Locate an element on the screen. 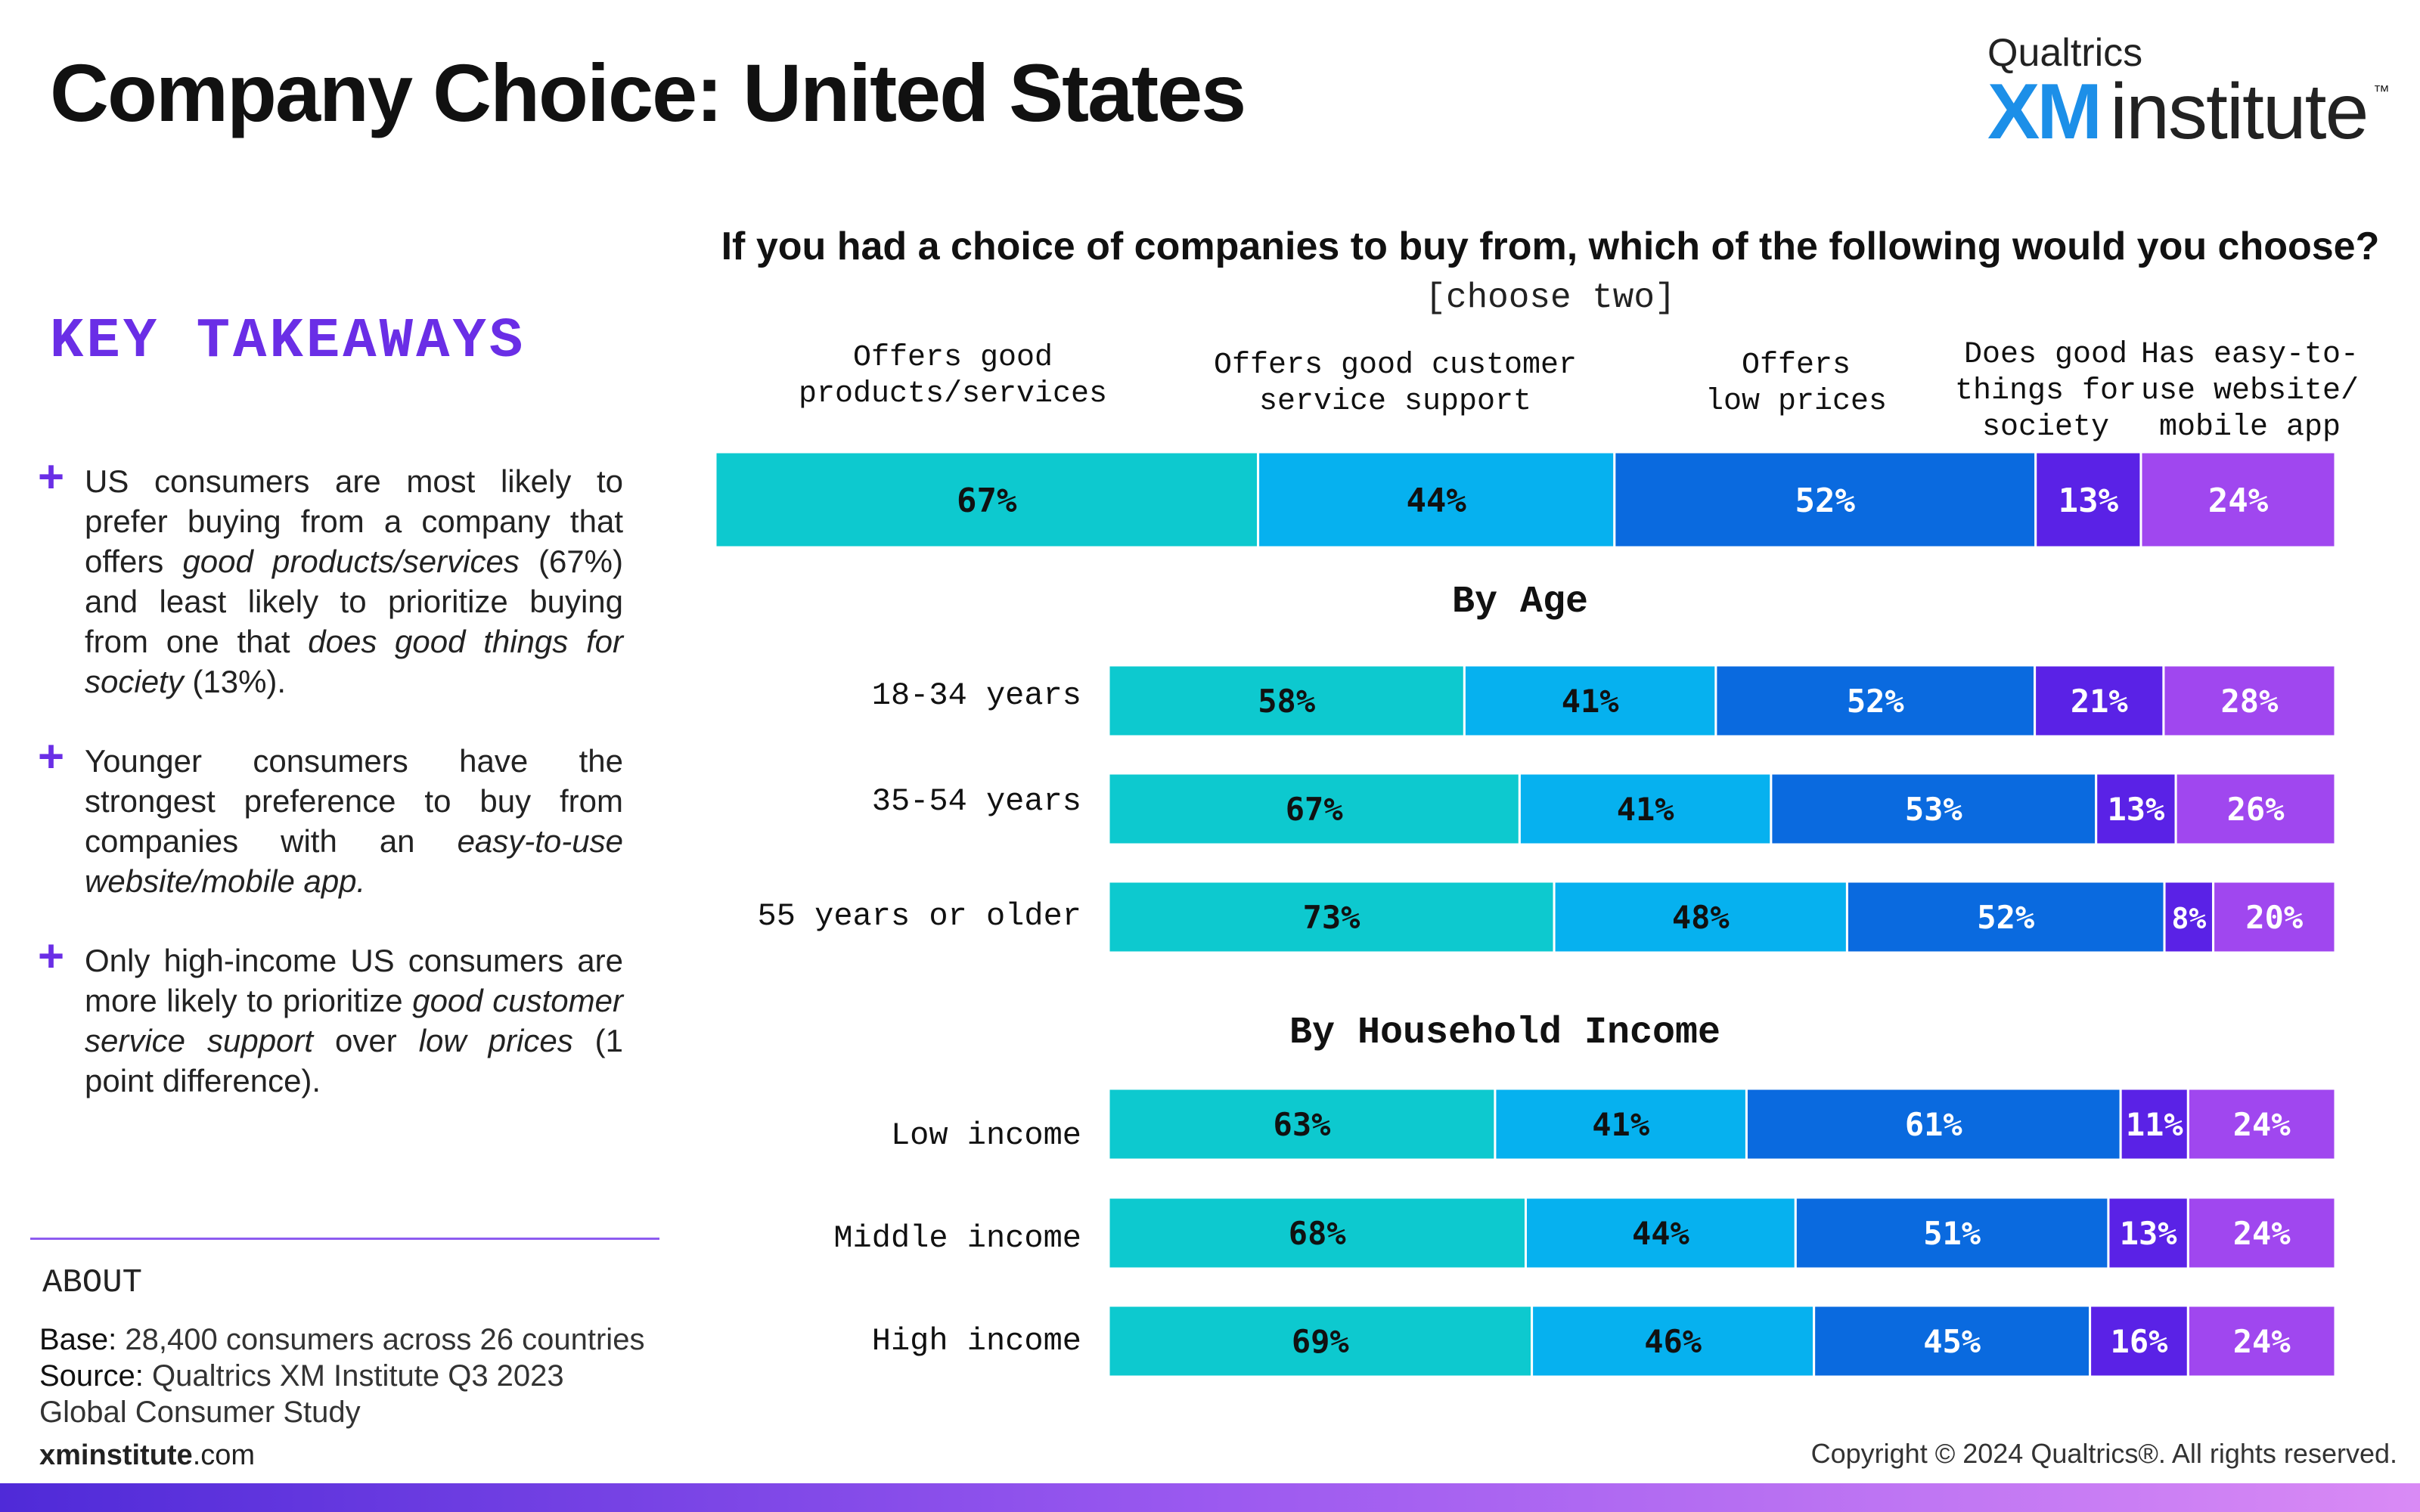 The height and width of the screenshot is (1512, 2420). row-label-high-income: High income is located at coordinates (976, 1341).